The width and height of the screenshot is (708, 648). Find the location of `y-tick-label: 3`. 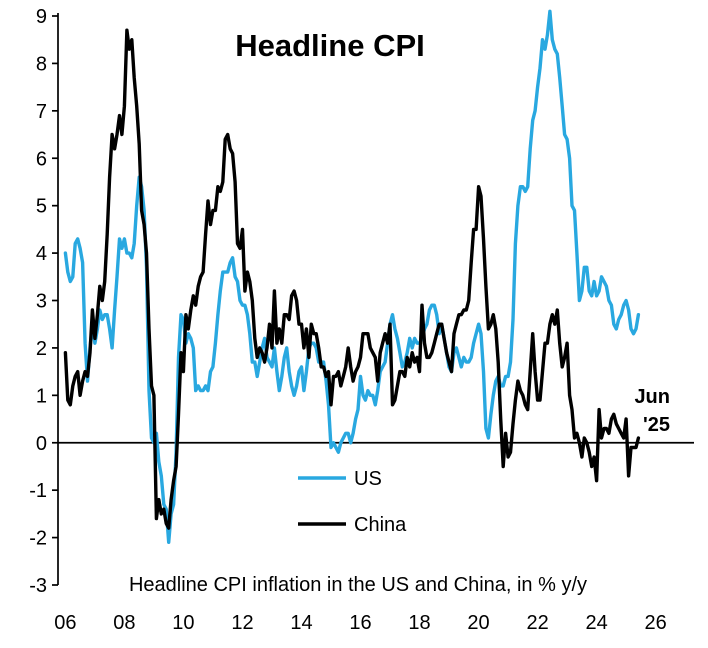

y-tick-label: 3 is located at coordinates (41, 302).